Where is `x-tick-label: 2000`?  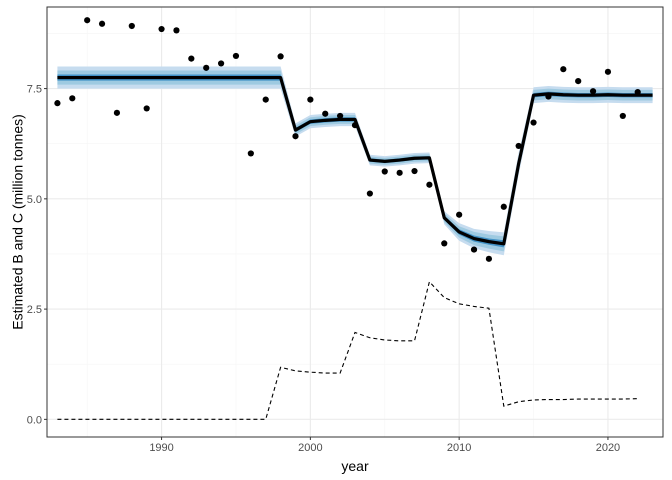 x-tick-label: 2000 is located at coordinates (310, 448).